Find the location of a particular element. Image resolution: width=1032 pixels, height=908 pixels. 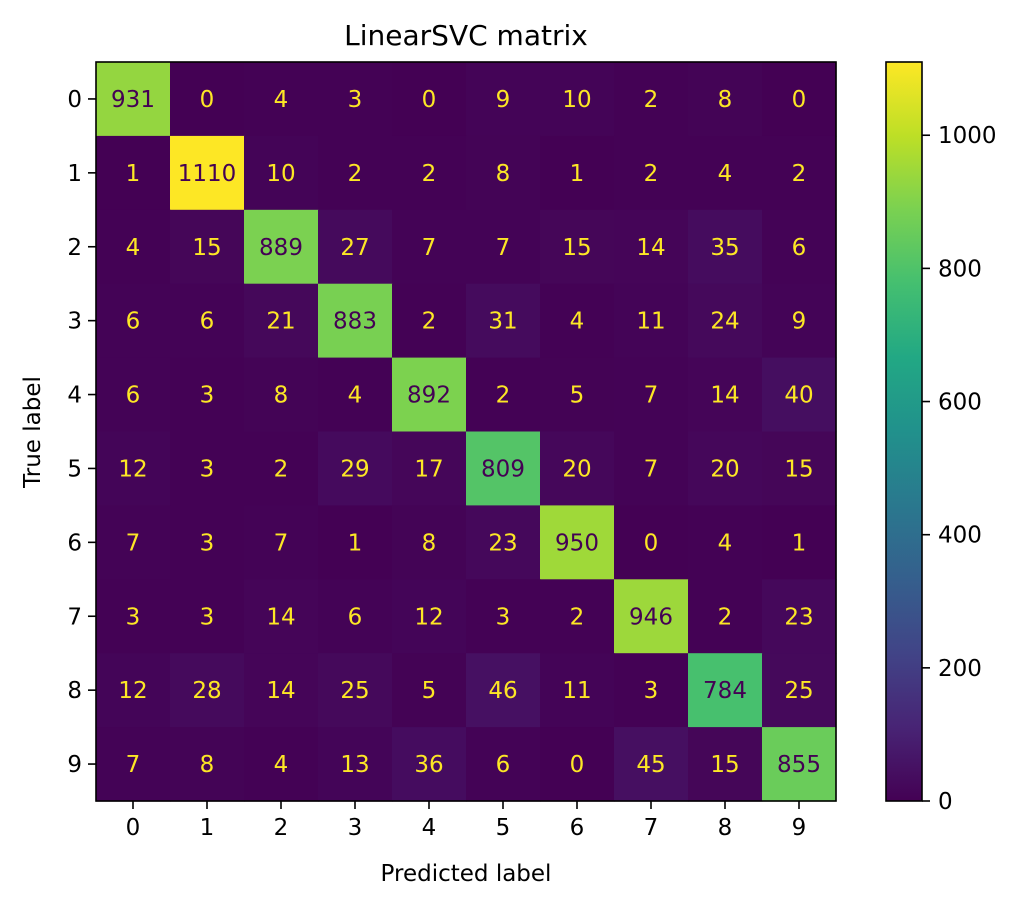

y-tick-label: 6 is located at coordinates (74, 543).